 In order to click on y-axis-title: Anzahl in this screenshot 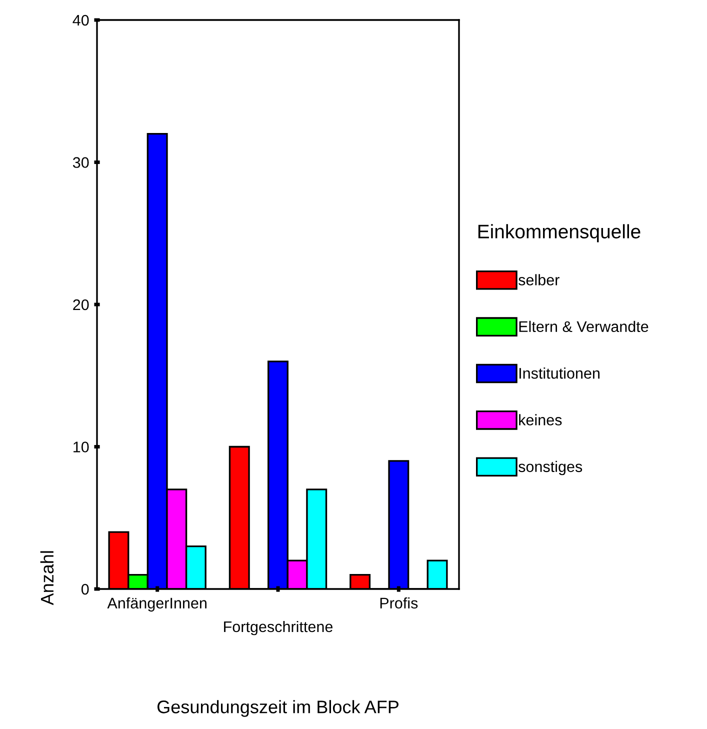, I will do `click(47, 578)`.